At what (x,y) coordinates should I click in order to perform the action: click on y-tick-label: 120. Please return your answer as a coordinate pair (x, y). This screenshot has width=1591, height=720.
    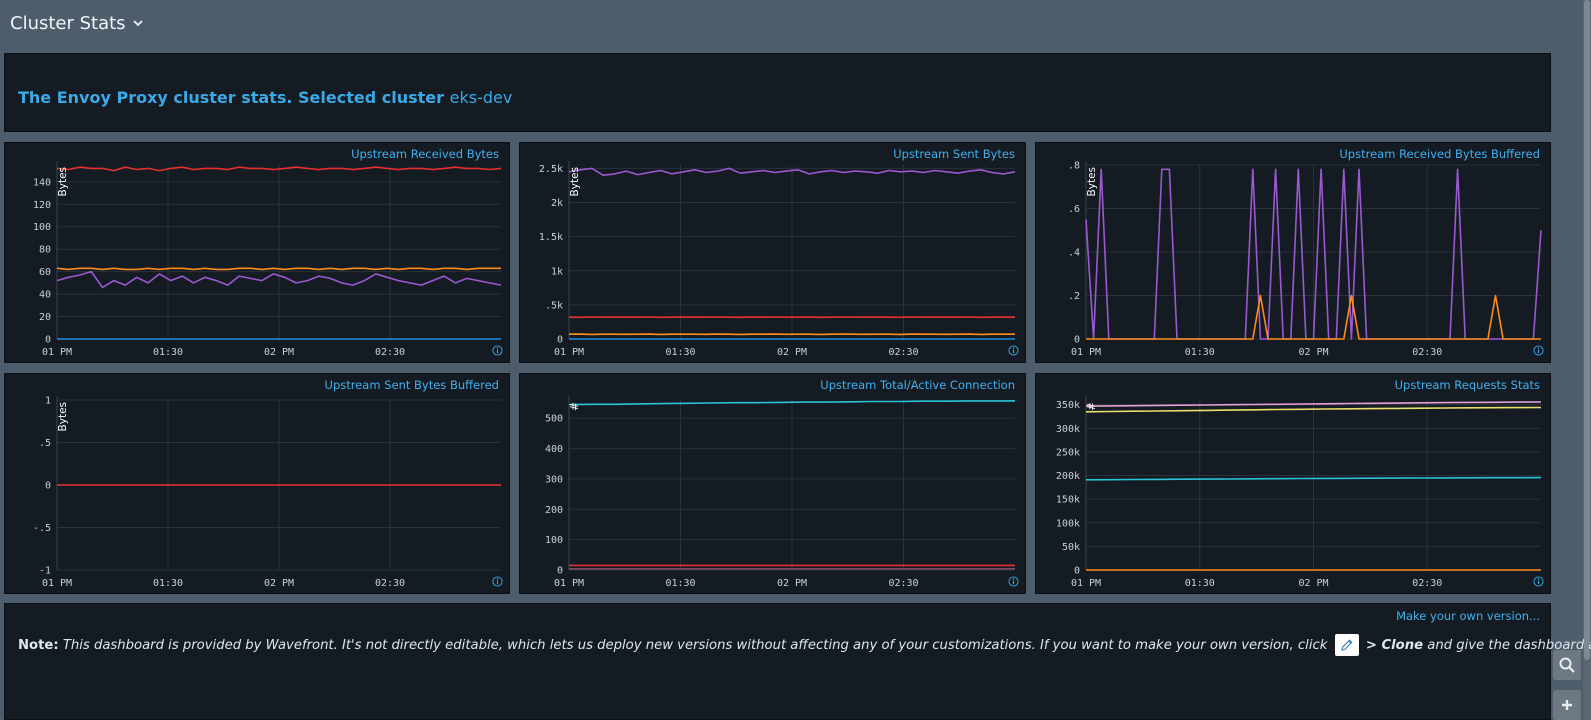
    Looking at the image, I should click on (42, 205).